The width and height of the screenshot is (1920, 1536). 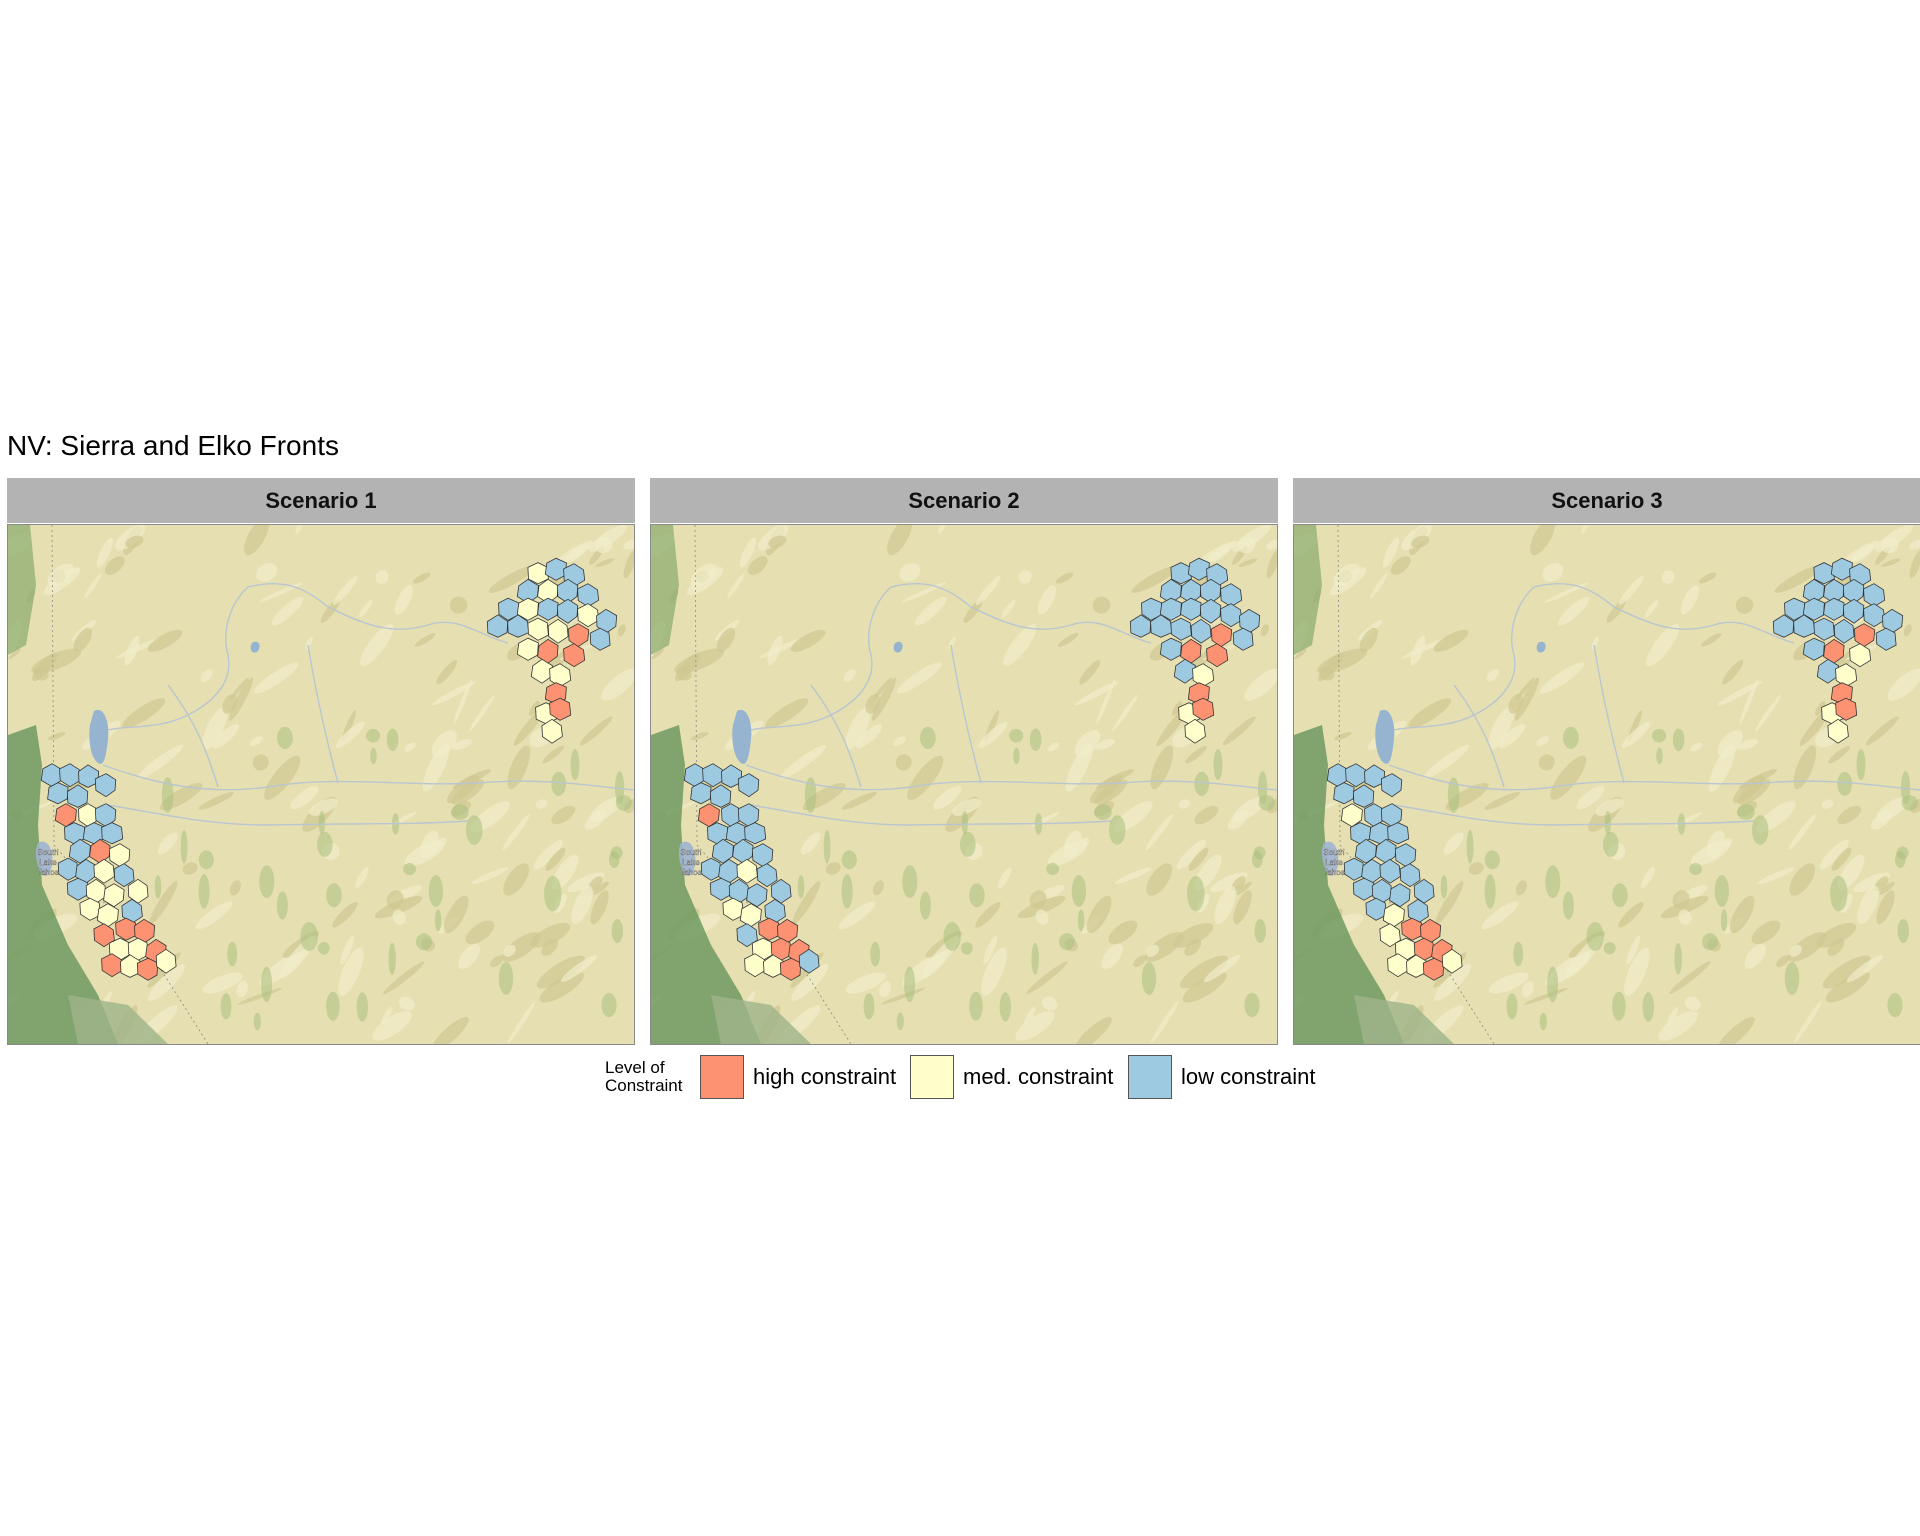 I want to click on legend-swatch-med, so click(x=932, y=1077).